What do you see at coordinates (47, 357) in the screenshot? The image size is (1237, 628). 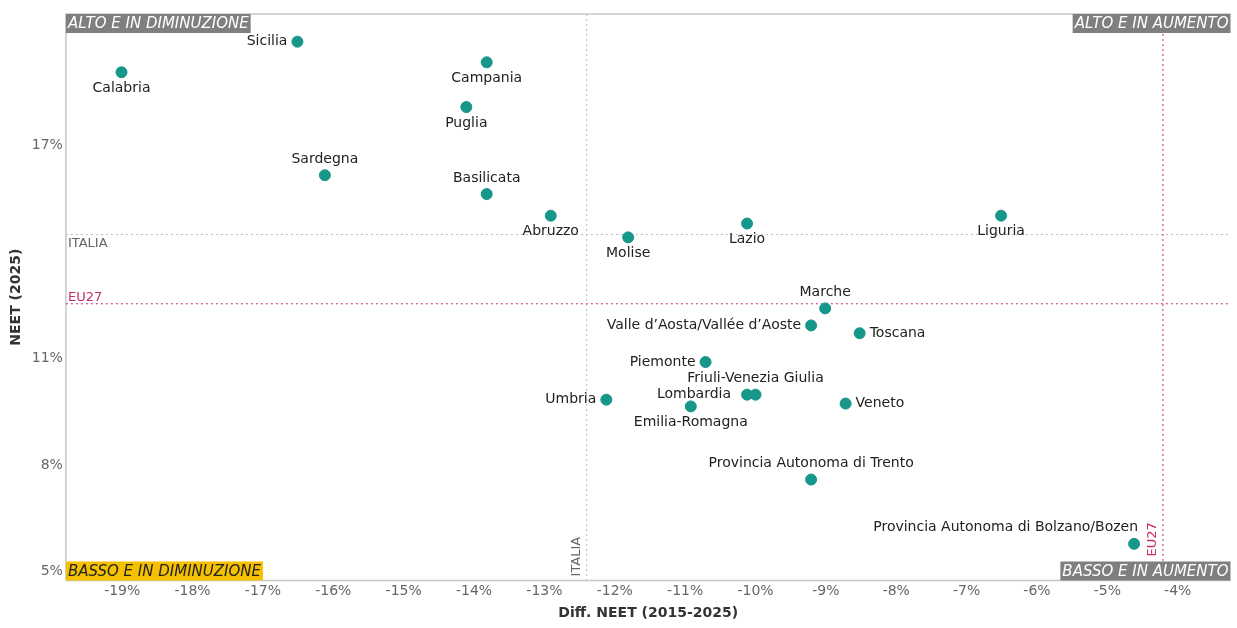 I see `y-tick-label: 11%` at bounding box center [47, 357].